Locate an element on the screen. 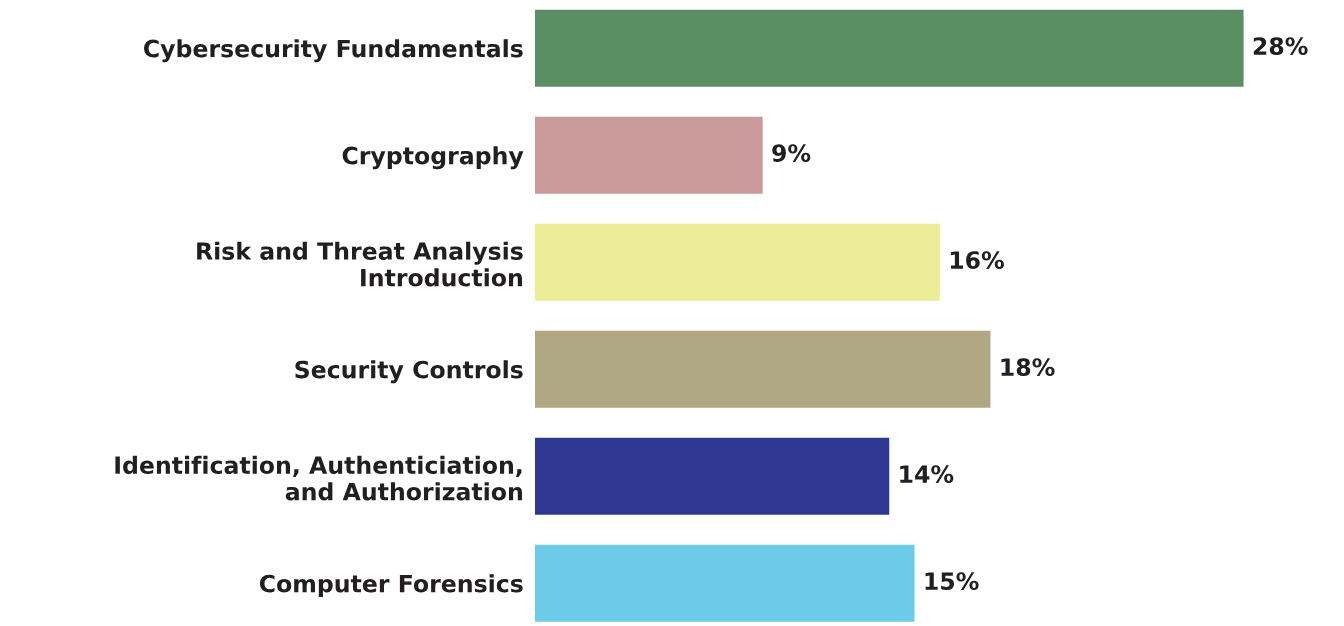 The height and width of the screenshot is (626, 1344). y-tick-label: Security Controls is located at coordinates (409, 372).